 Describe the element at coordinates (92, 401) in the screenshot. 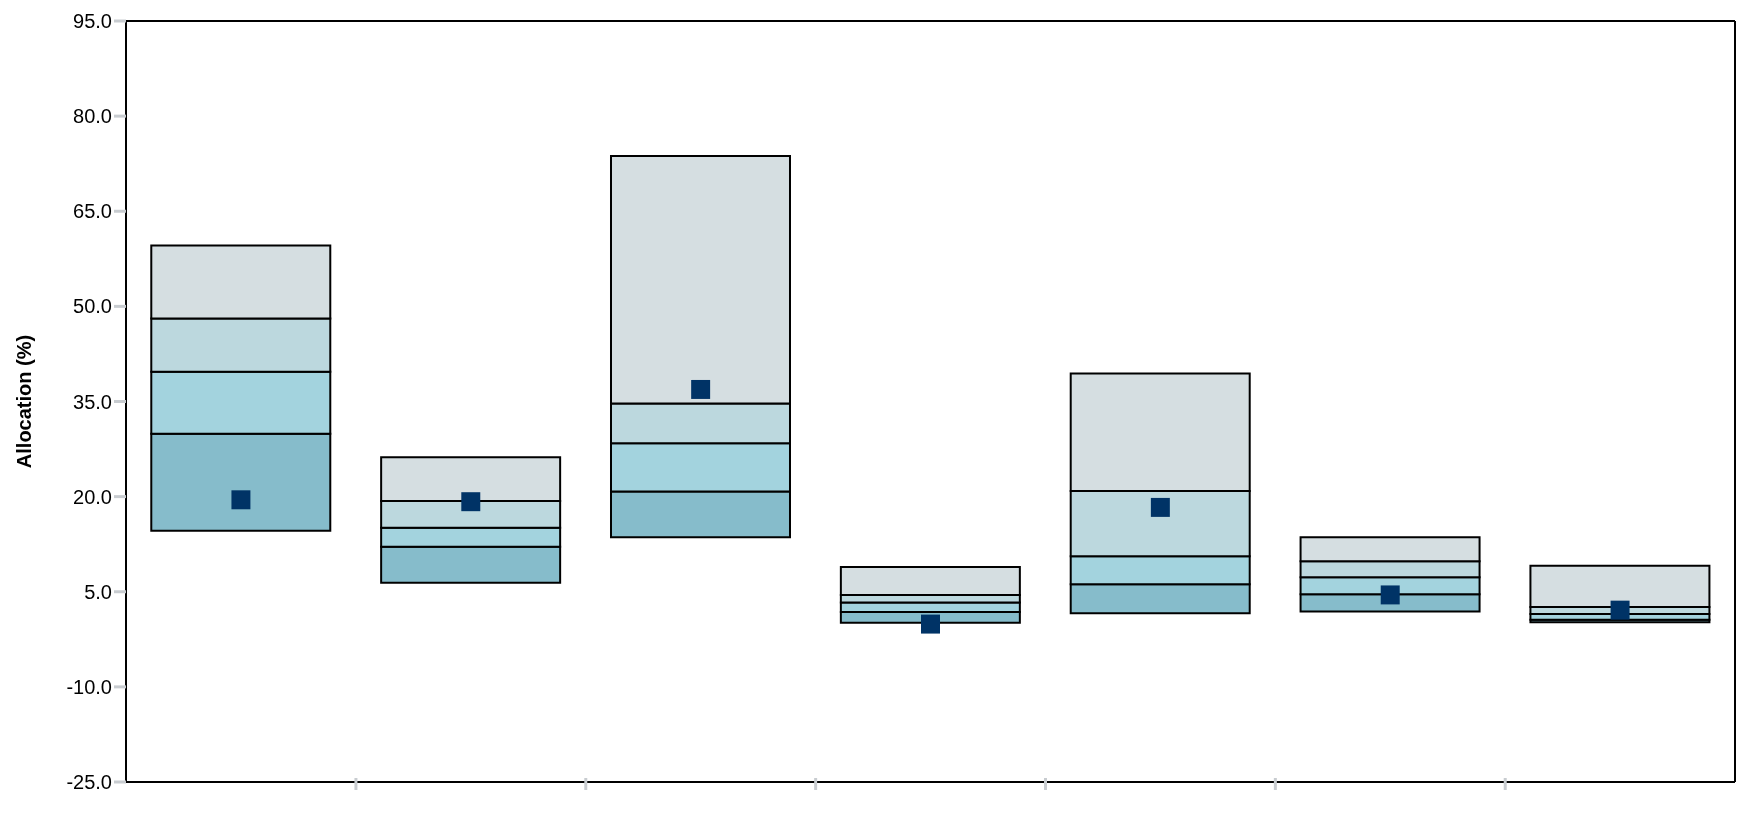

I see `y-tick-label: 35.0` at that location.